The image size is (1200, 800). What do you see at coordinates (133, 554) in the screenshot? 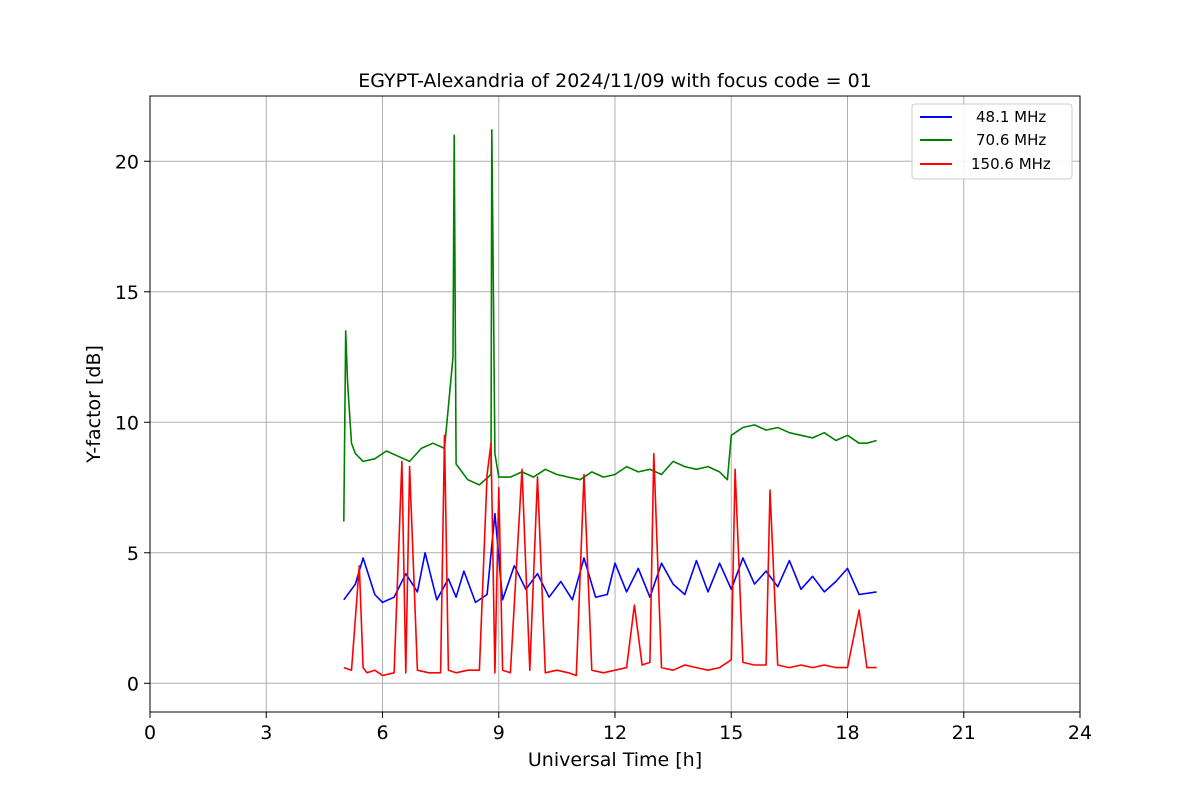
I see `y-tick-label: 5` at bounding box center [133, 554].